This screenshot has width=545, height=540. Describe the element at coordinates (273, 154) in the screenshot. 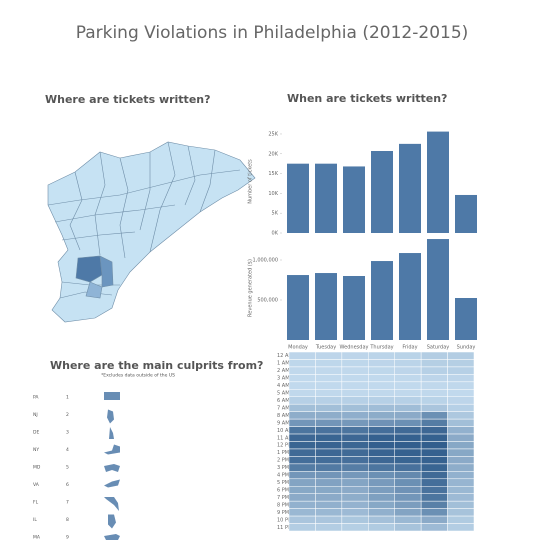

I see `y-tick-label: 20K` at that location.